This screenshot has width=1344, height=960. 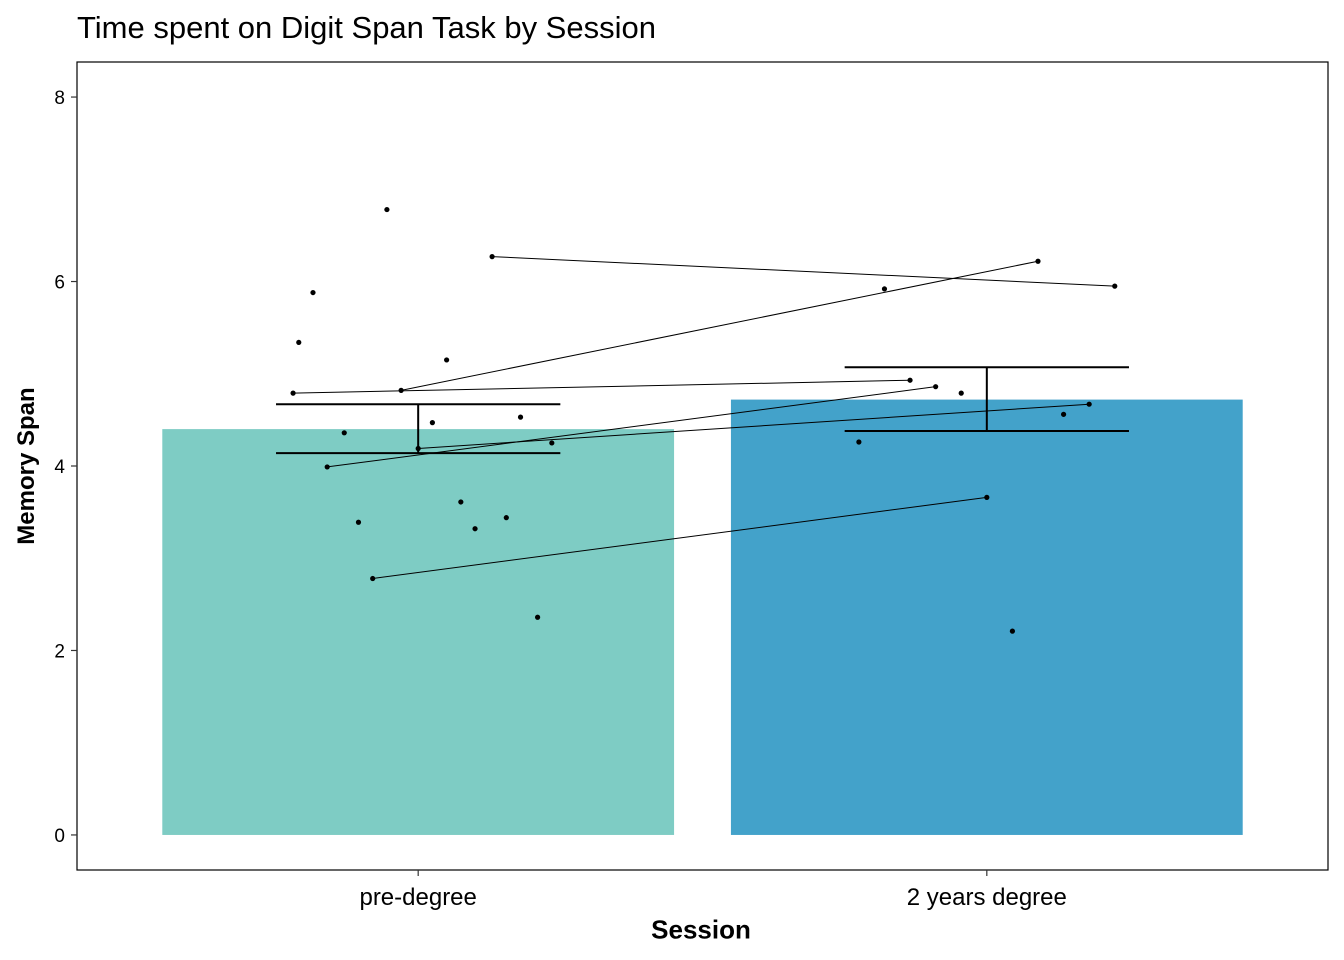 I want to click on y-tick-label-0: 0, so click(x=59, y=836).